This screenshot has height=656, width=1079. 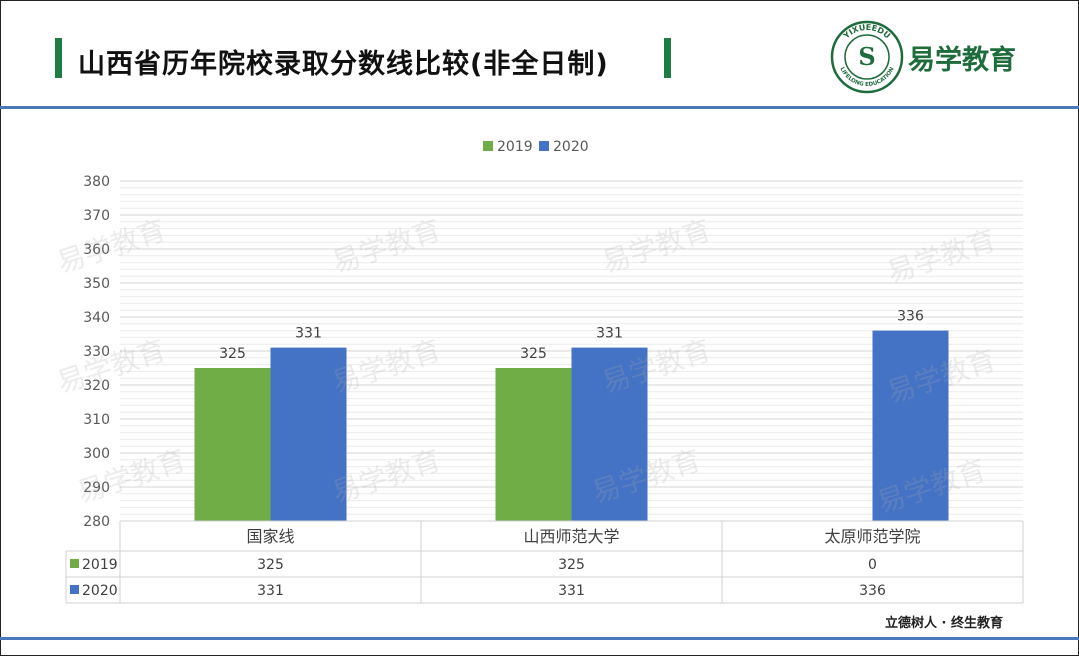 What do you see at coordinates (872, 565) in the screenshot?
I see `table-cell: 0` at bounding box center [872, 565].